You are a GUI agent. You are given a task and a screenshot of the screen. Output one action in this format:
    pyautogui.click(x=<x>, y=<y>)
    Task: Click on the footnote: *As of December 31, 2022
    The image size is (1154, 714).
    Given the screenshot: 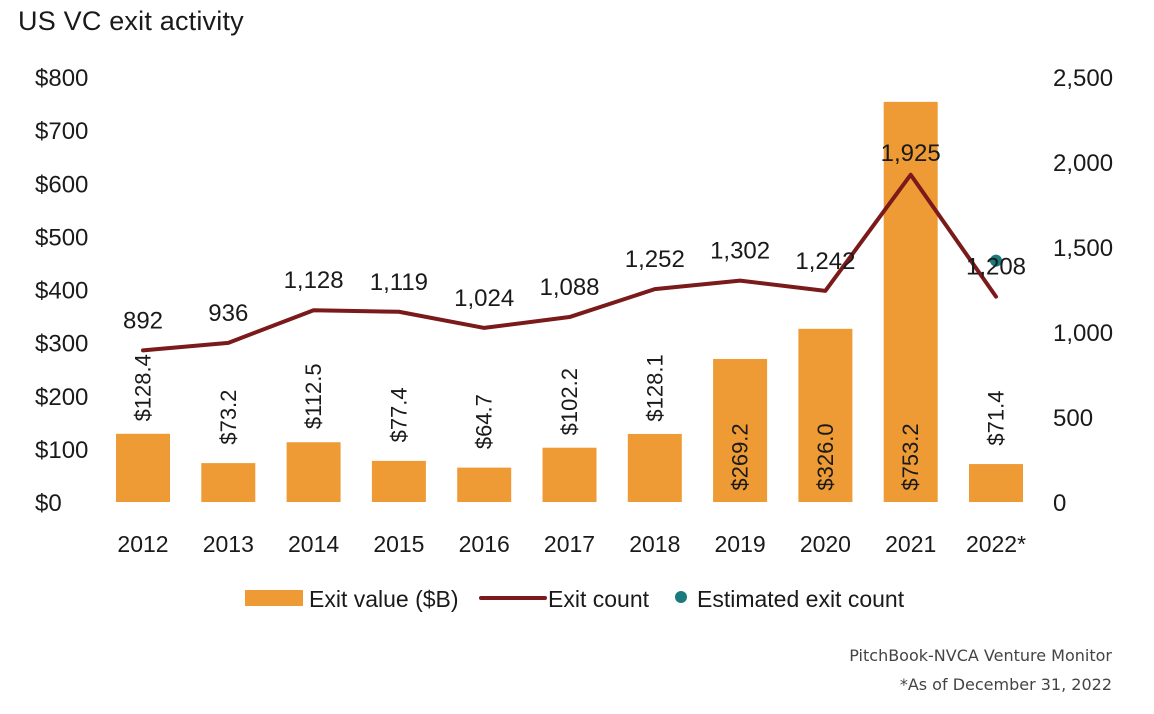 What is the action you would take?
    pyautogui.click(x=1005, y=684)
    